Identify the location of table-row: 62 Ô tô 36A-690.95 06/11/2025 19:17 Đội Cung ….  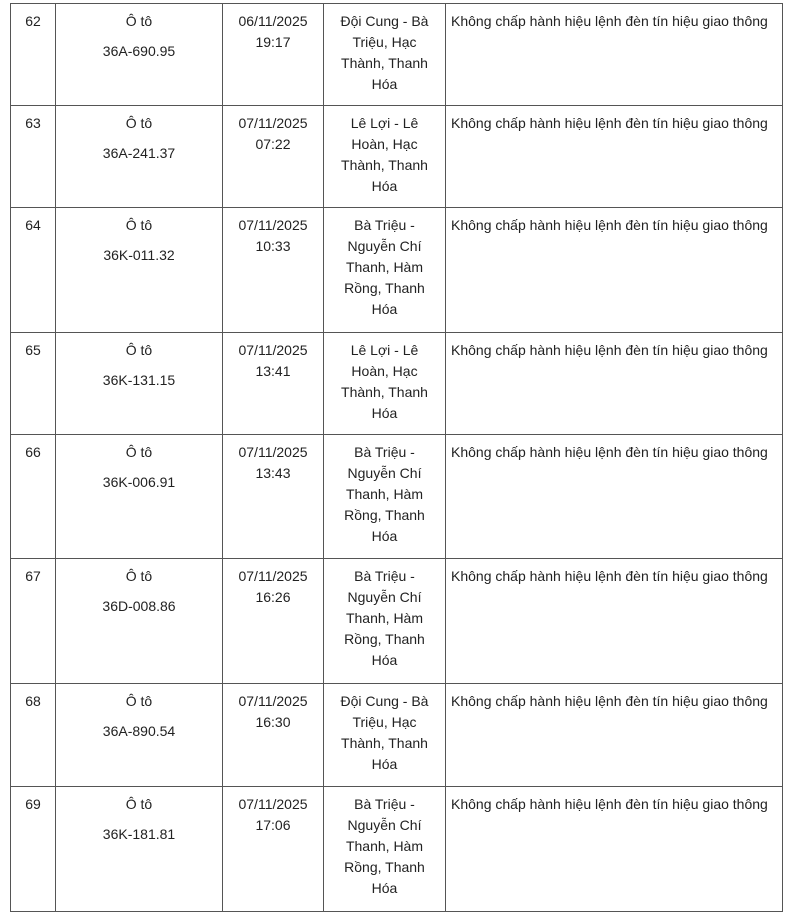
(396, 54).